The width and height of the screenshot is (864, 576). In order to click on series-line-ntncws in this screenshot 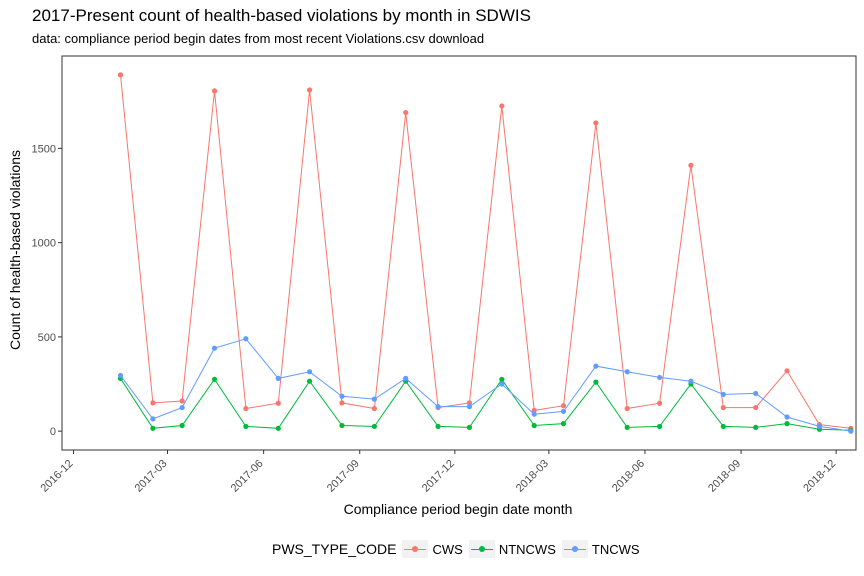, I will do `click(485, 404)`.